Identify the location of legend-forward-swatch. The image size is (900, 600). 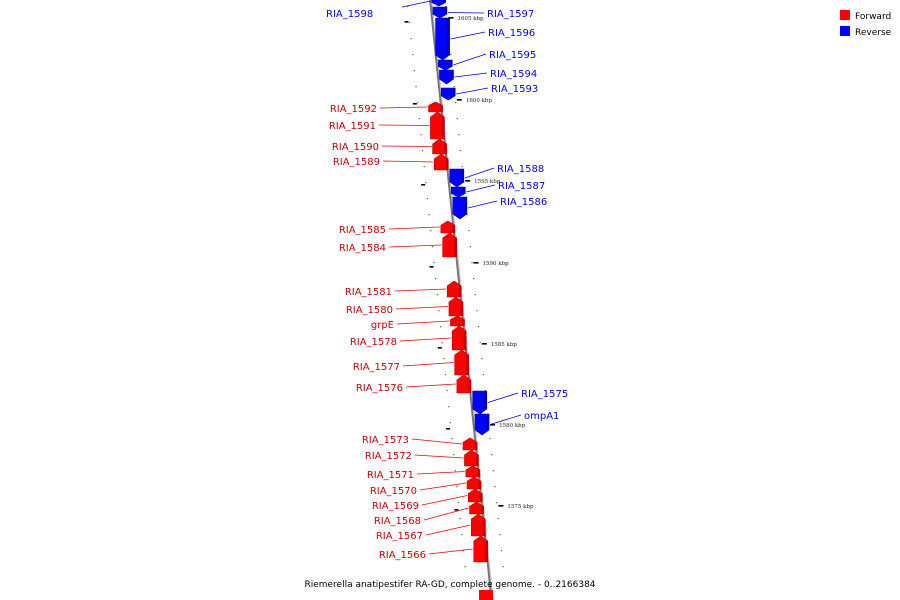
(845, 15).